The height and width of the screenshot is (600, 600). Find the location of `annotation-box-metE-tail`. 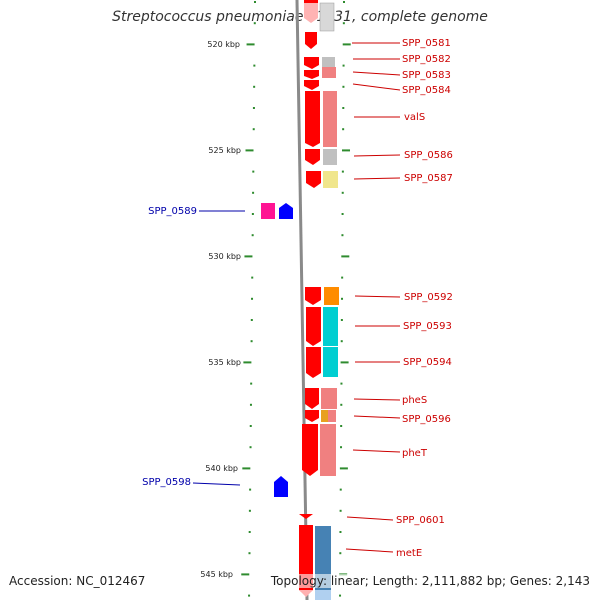

annotation-box-metE-tail is located at coordinates (323, 595).